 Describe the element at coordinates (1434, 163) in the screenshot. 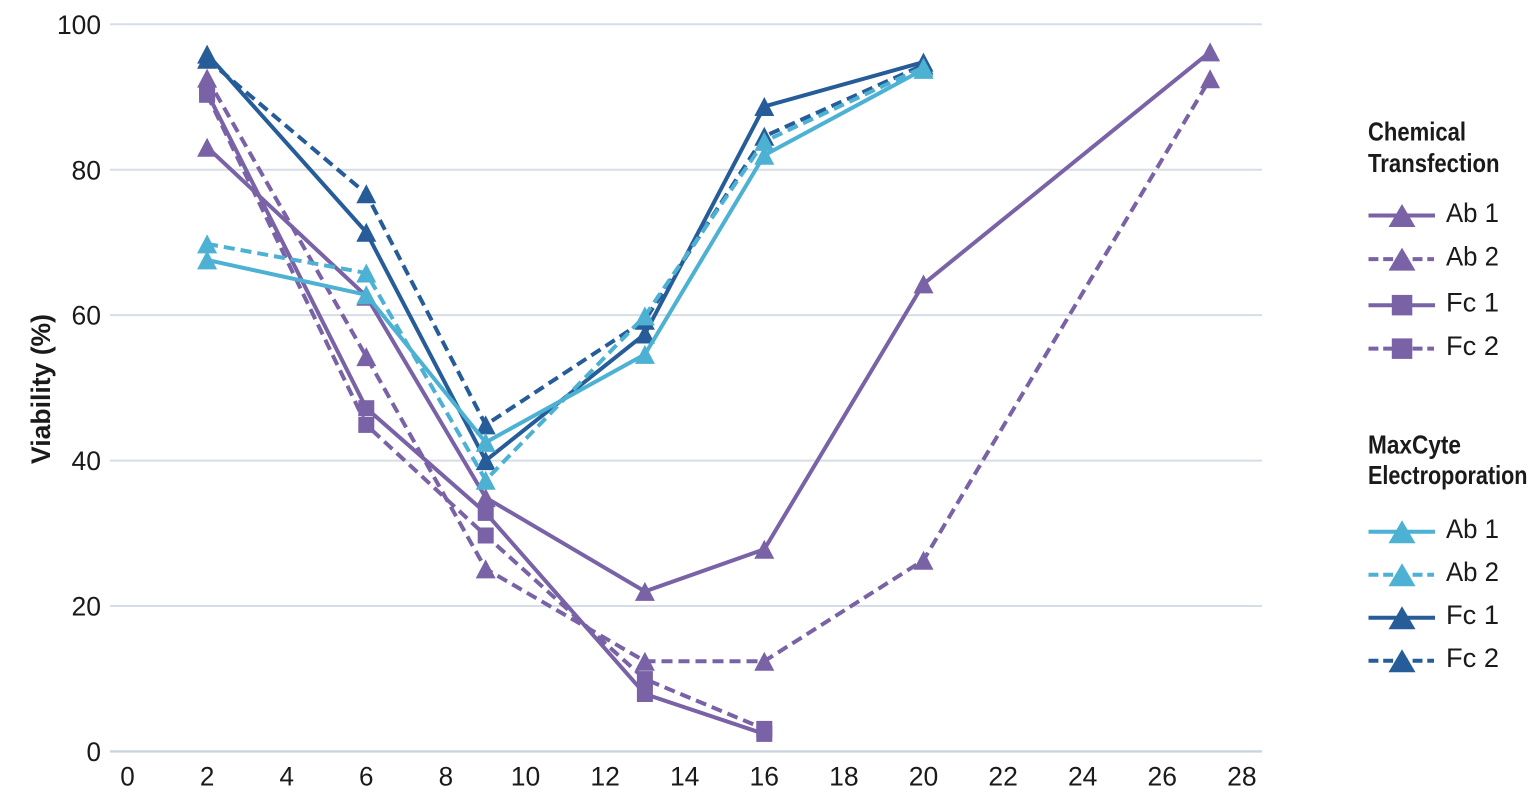

I see `svg-text: Transfection` at that location.